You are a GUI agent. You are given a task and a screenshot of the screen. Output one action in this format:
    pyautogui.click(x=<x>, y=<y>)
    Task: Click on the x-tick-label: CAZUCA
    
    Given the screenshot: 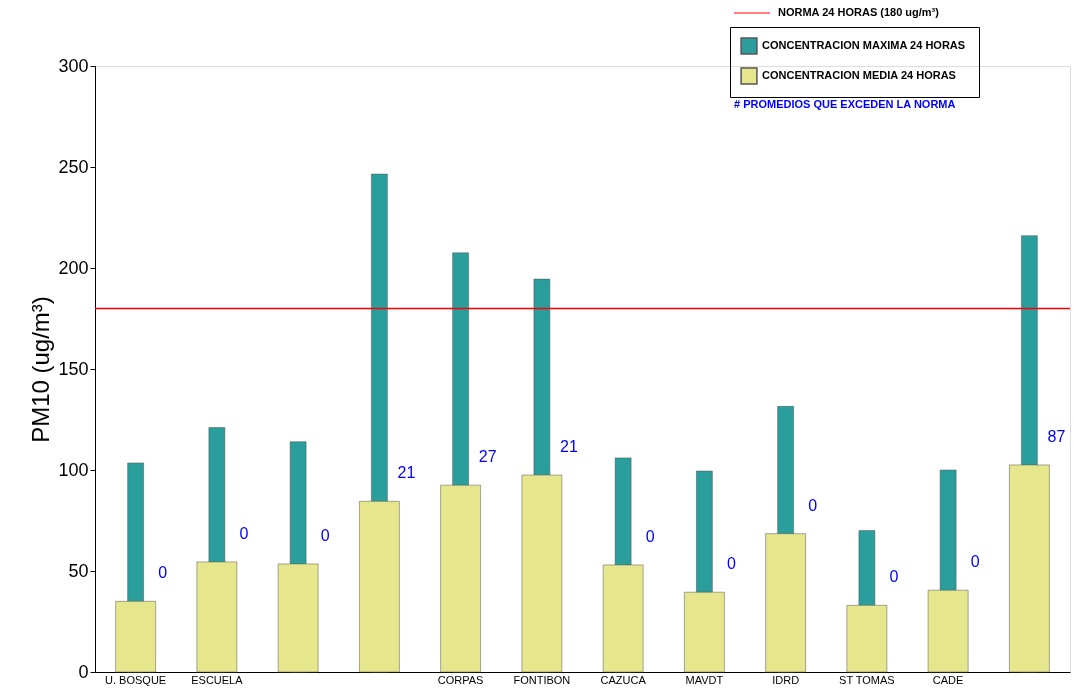 What is the action you would take?
    pyautogui.click(x=623, y=679)
    